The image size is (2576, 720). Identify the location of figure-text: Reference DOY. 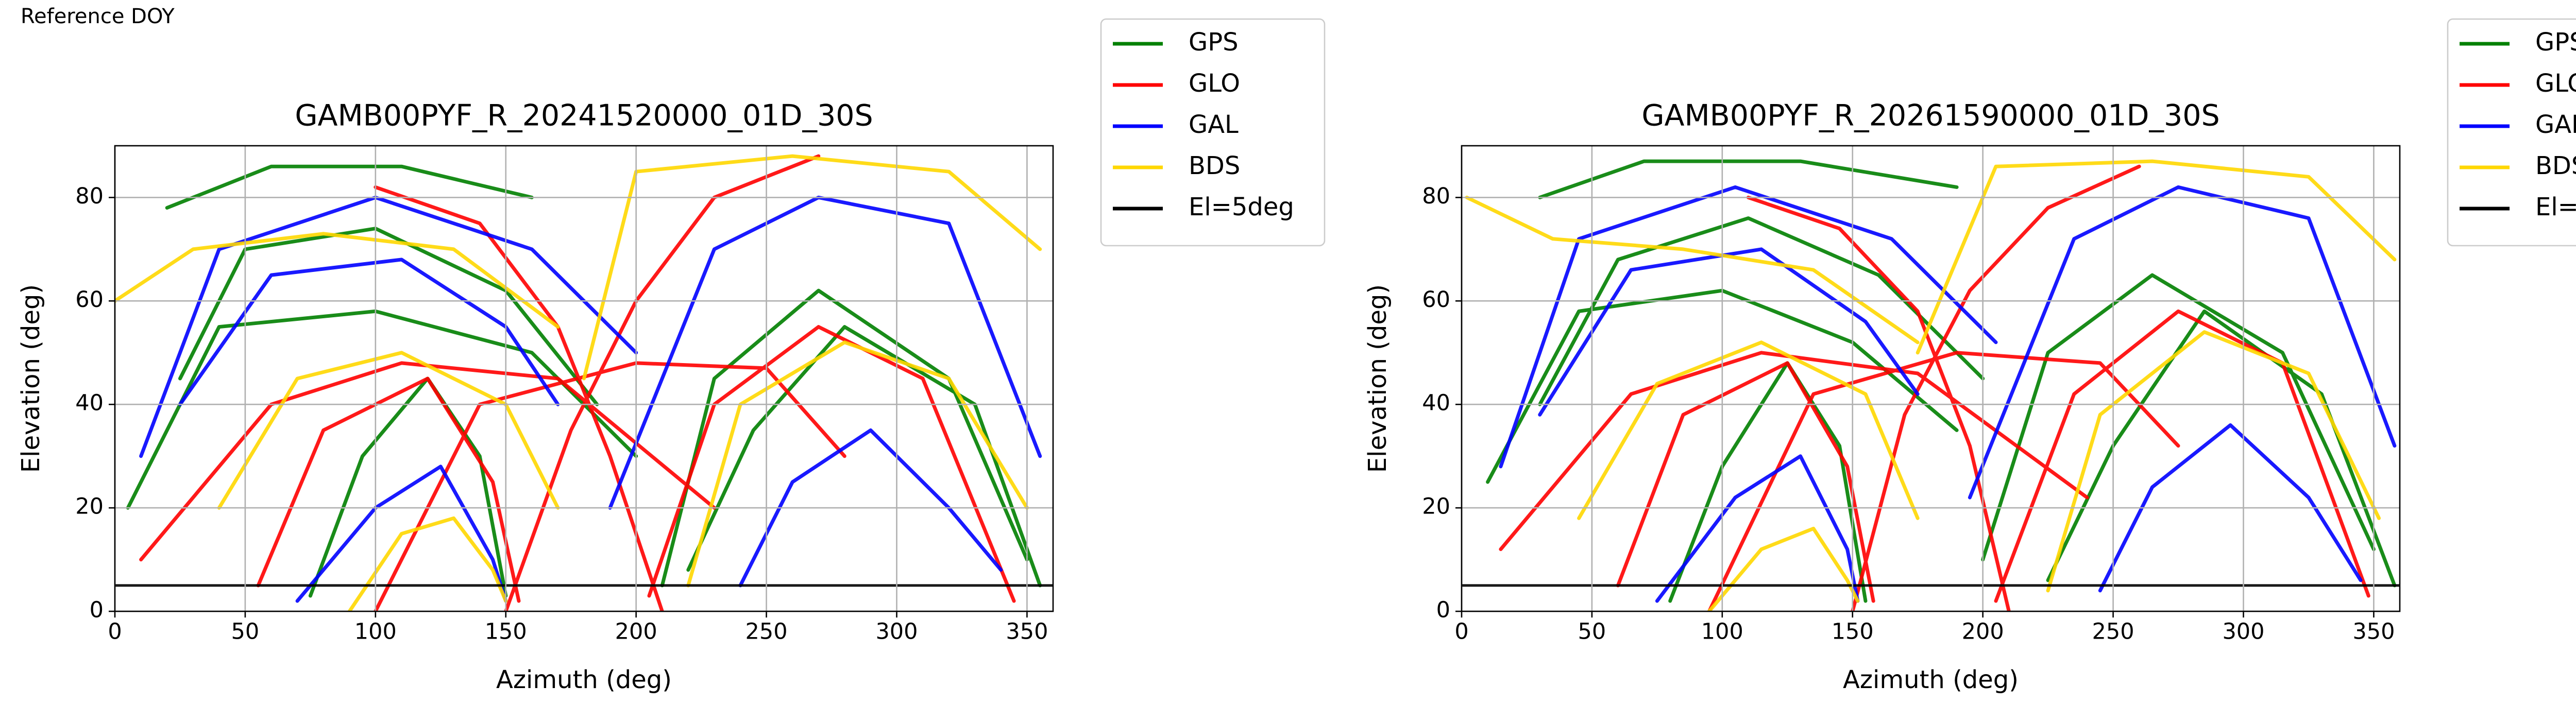
(98, 16).